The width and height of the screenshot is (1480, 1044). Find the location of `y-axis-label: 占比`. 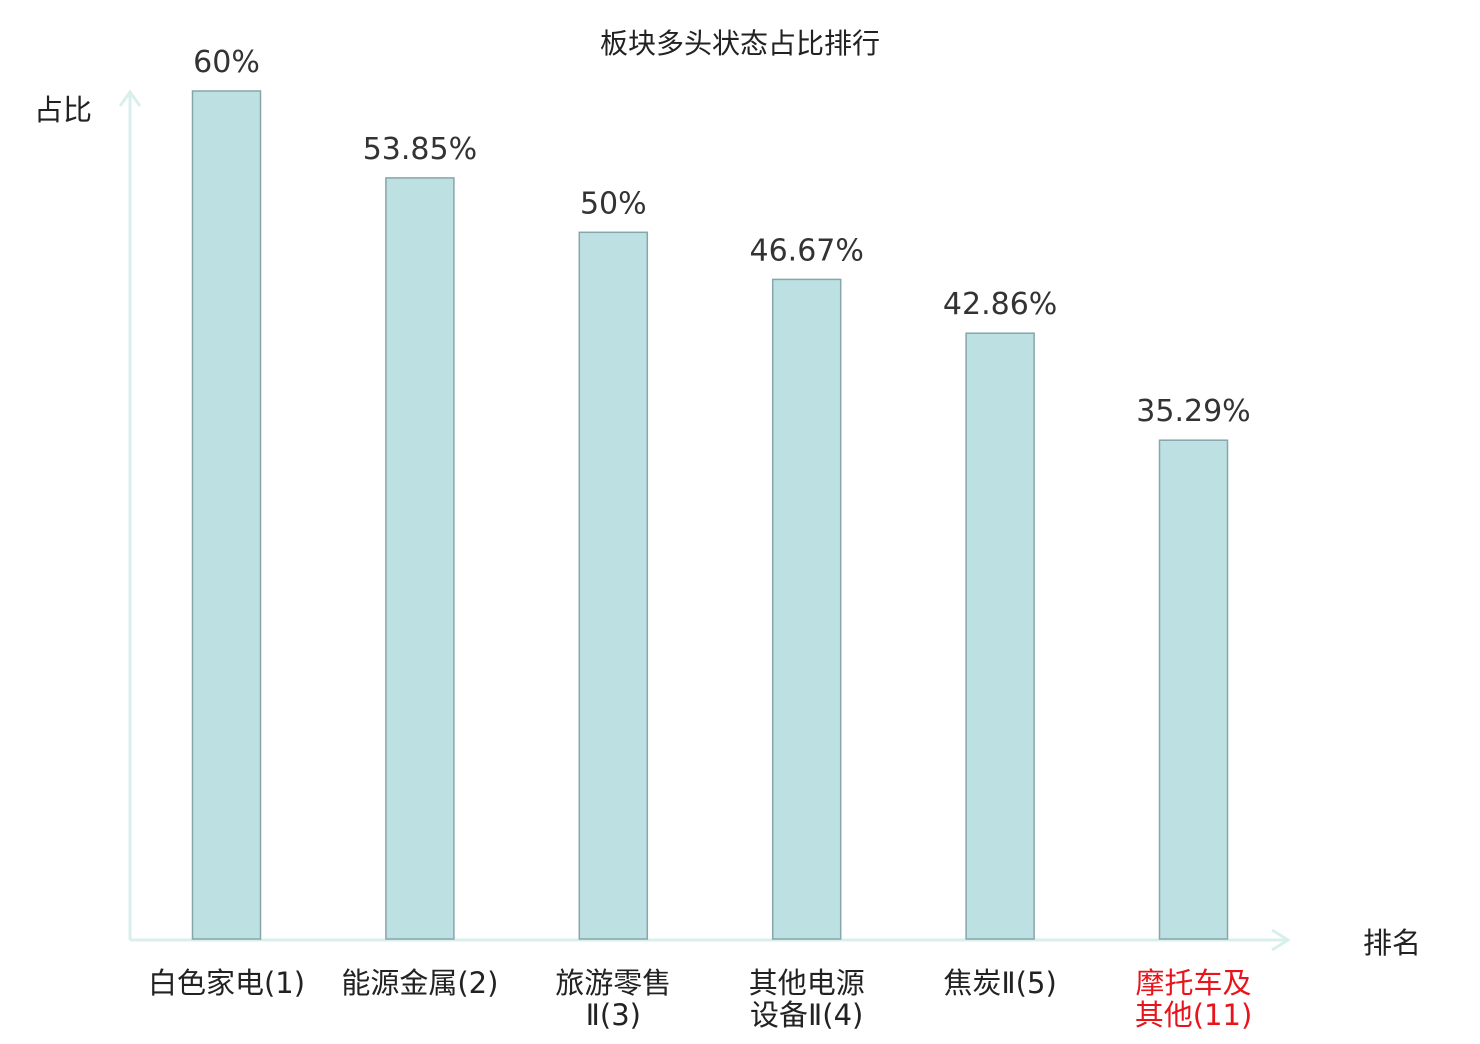

y-axis-label: 占比 is located at coordinates (63, 110).